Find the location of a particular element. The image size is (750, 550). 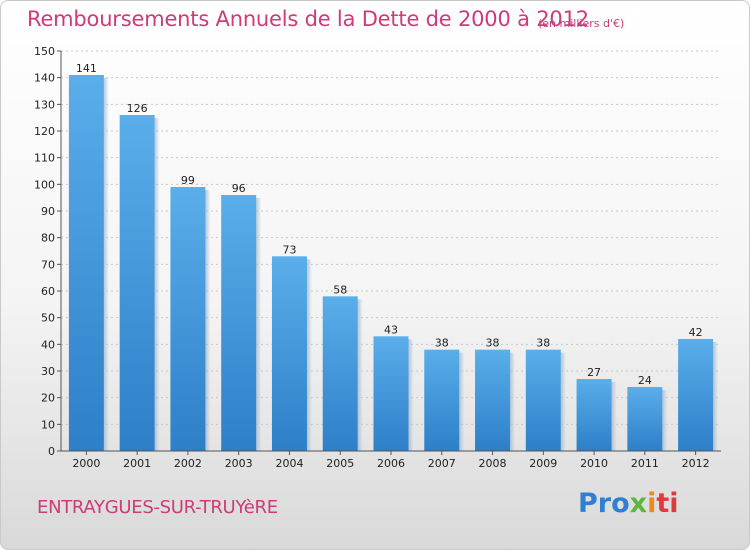

x-tick-label: 2006 is located at coordinates (391, 463).